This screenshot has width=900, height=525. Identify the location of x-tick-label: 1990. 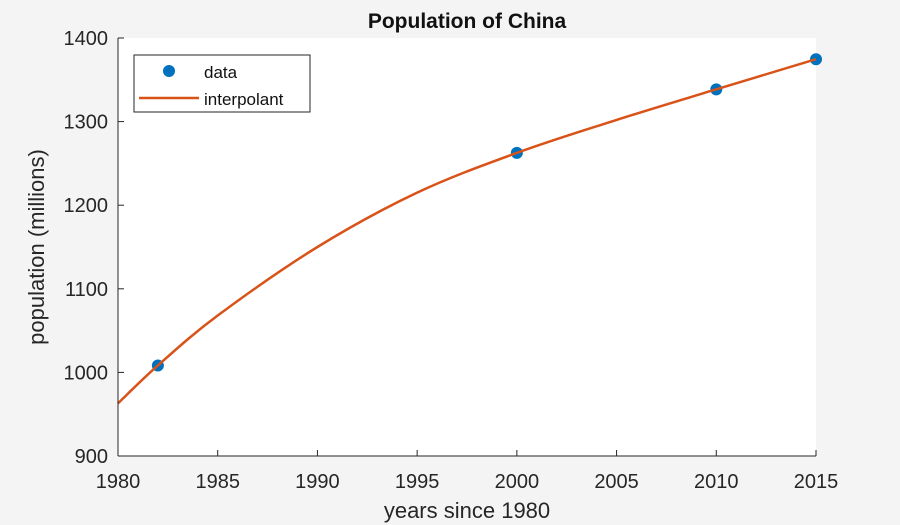
(317, 482).